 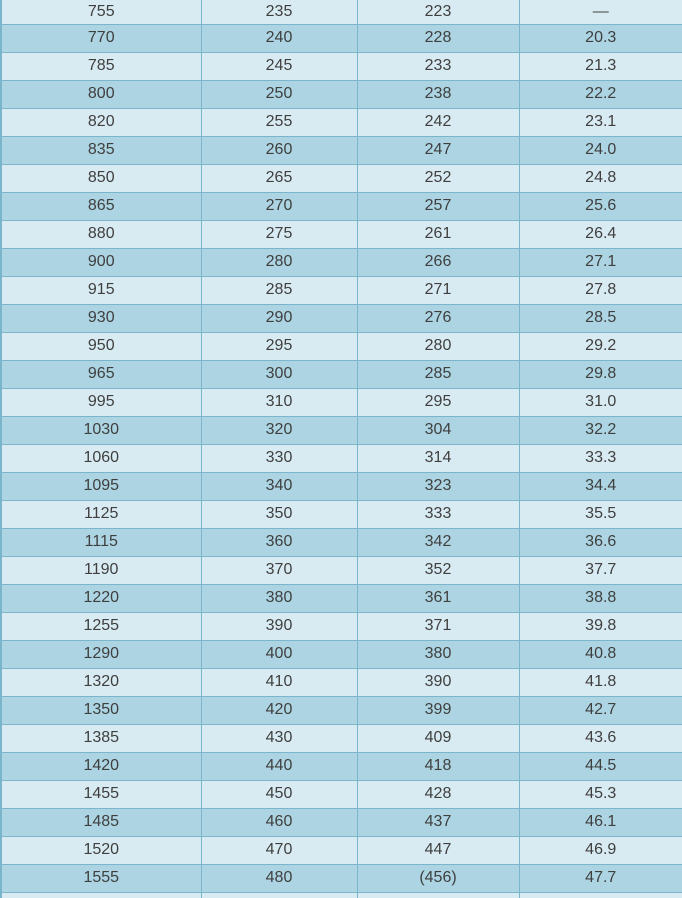 What do you see at coordinates (279, 430) in the screenshot?
I see `table-cell: 320` at bounding box center [279, 430].